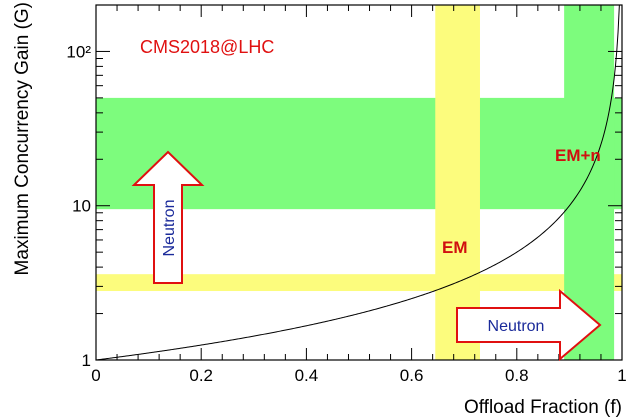 This screenshot has height=419, width=634. I want to click on x-tick-label: 0.8, so click(517, 375).